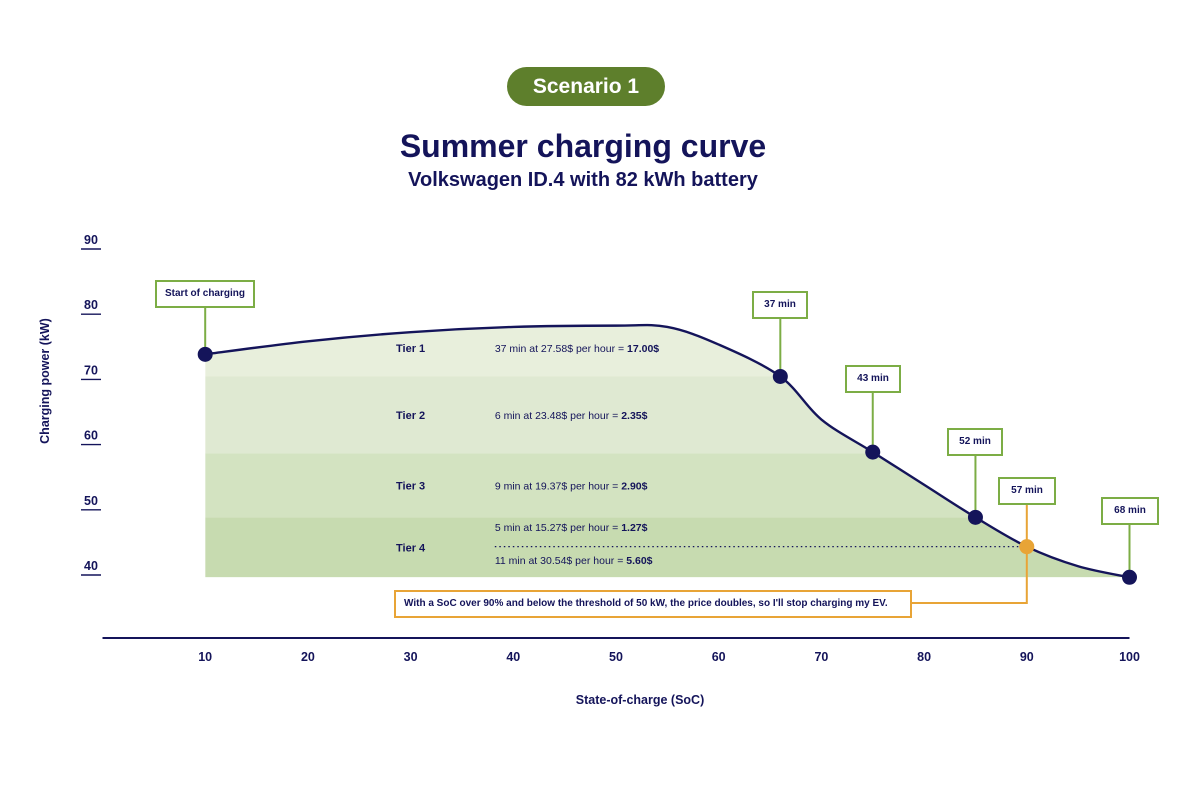 This screenshot has height=800, width=1200. I want to click on tier-label-3: Tier 3, so click(410, 486).